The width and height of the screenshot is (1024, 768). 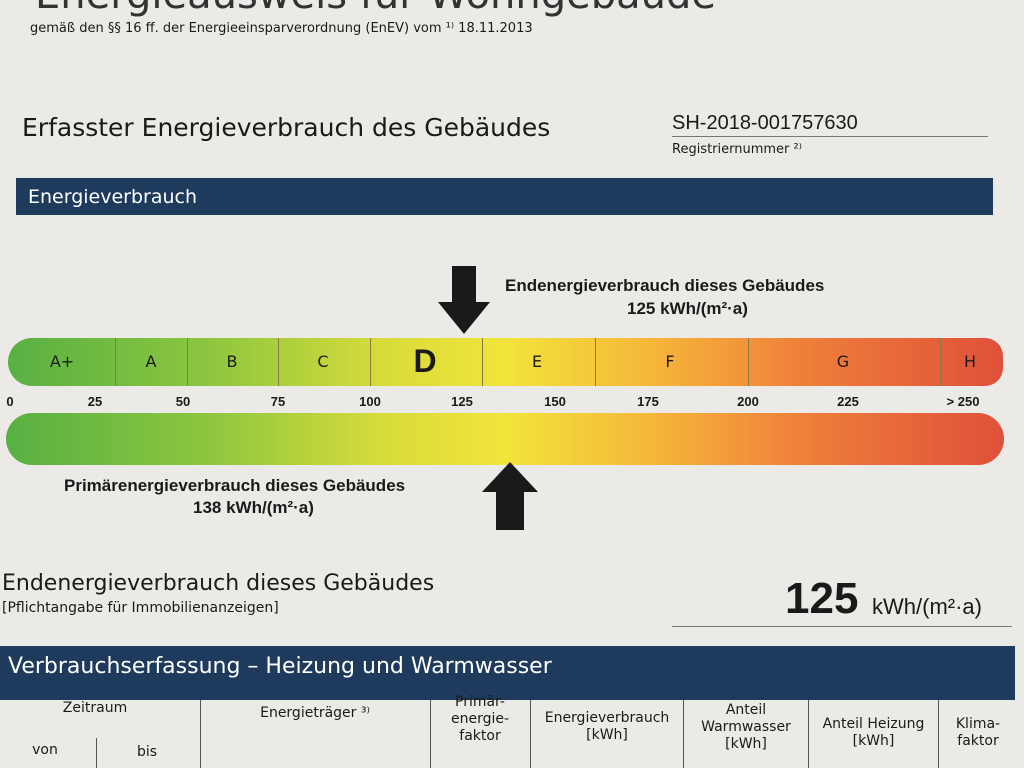 What do you see at coordinates (927, 606) in the screenshot?
I see `summary-unit: kWh/(m²·a)` at bounding box center [927, 606].